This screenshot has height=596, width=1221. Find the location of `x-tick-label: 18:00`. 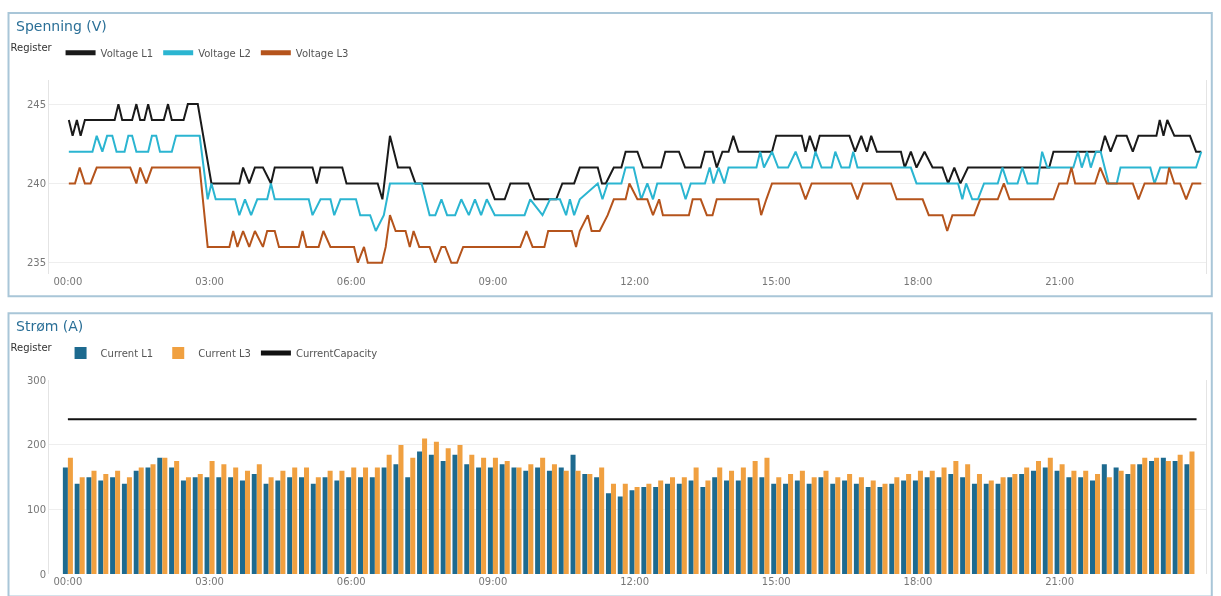

x-tick-label: 18:00 is located at coordinates (918, 581).